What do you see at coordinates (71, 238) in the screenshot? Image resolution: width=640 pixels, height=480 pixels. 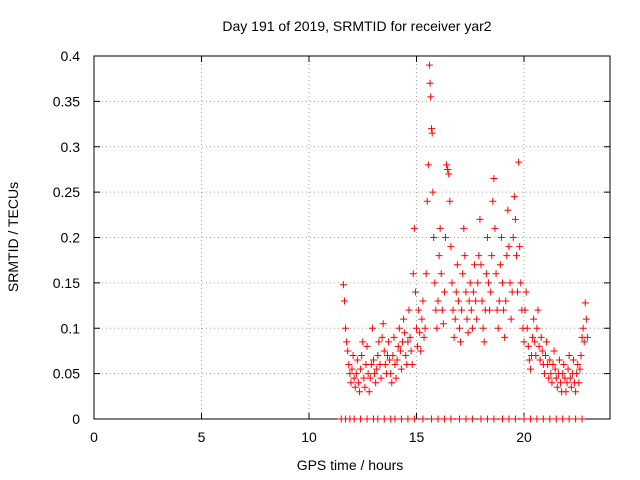 I see `y-tick-label: 0.2` at bounding box center [71, 238].